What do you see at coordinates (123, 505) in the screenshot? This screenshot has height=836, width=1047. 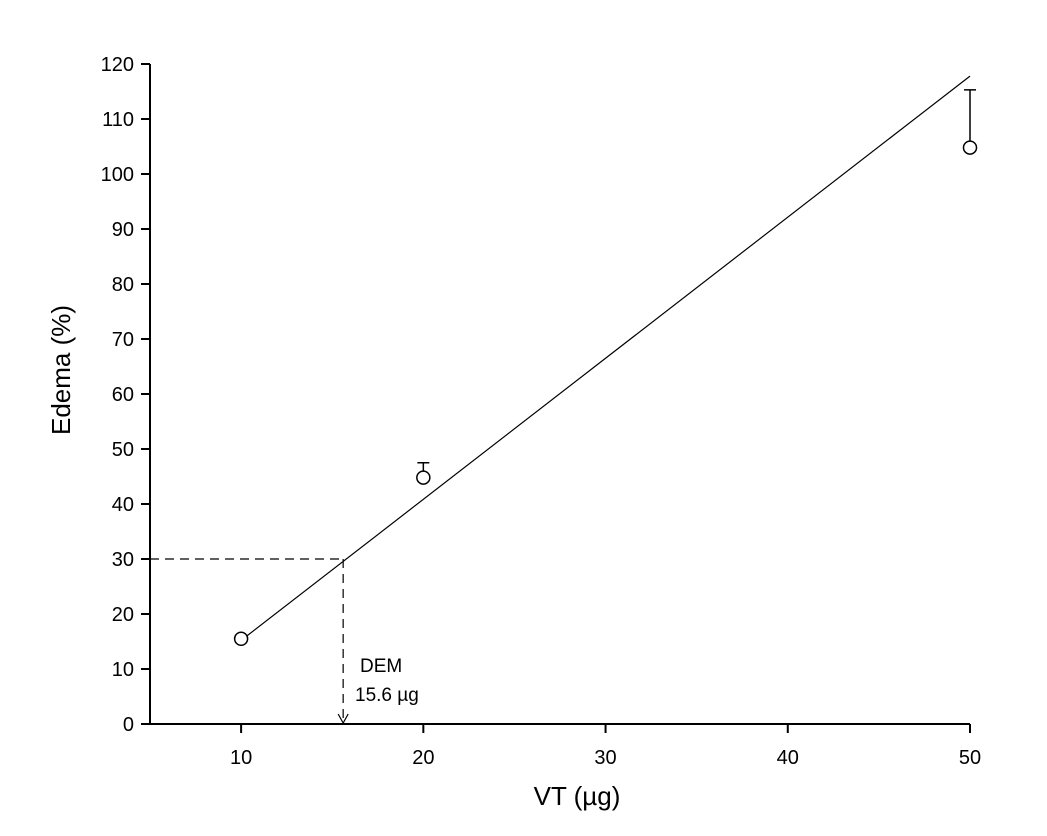 I see `y-tick-label: 40` at bounding box center [123, 505].